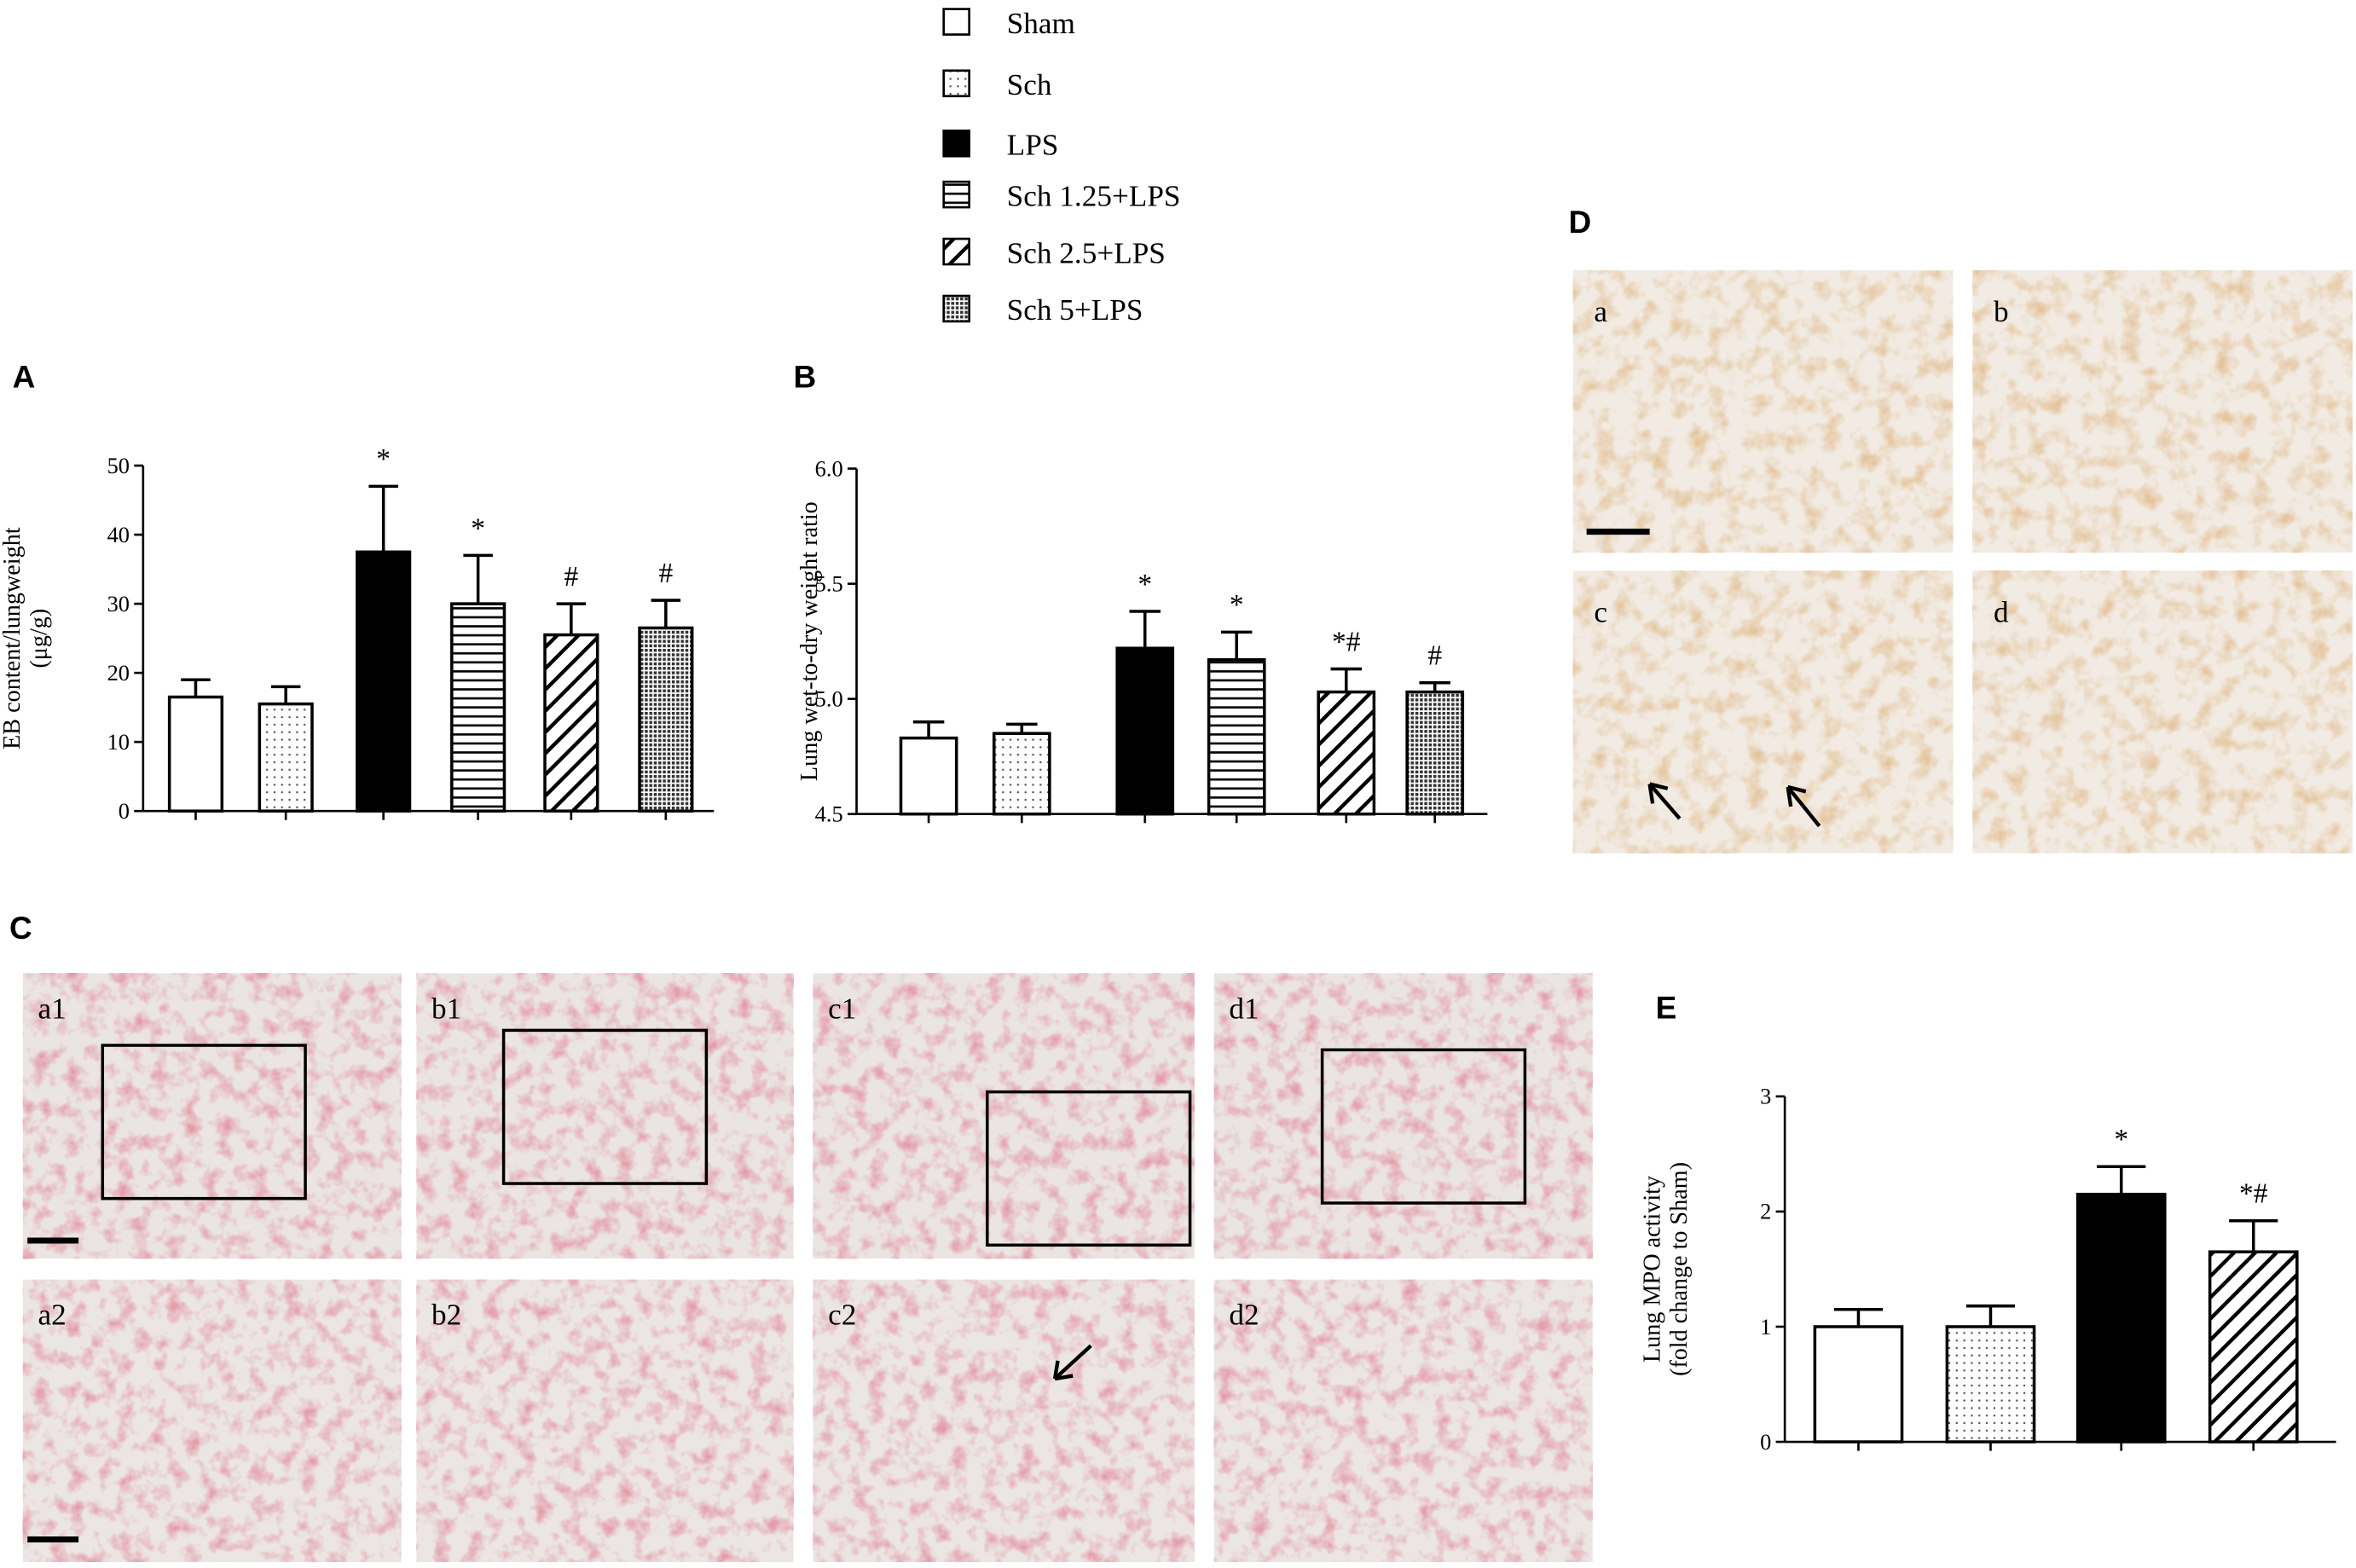 Image resolution: width=2356 pixels, height=1568 pixels. What do you see at coordinates (829, 468) in the screenshot?
I see `y-tick-label: 6.0` at bounding box center [829, 468].